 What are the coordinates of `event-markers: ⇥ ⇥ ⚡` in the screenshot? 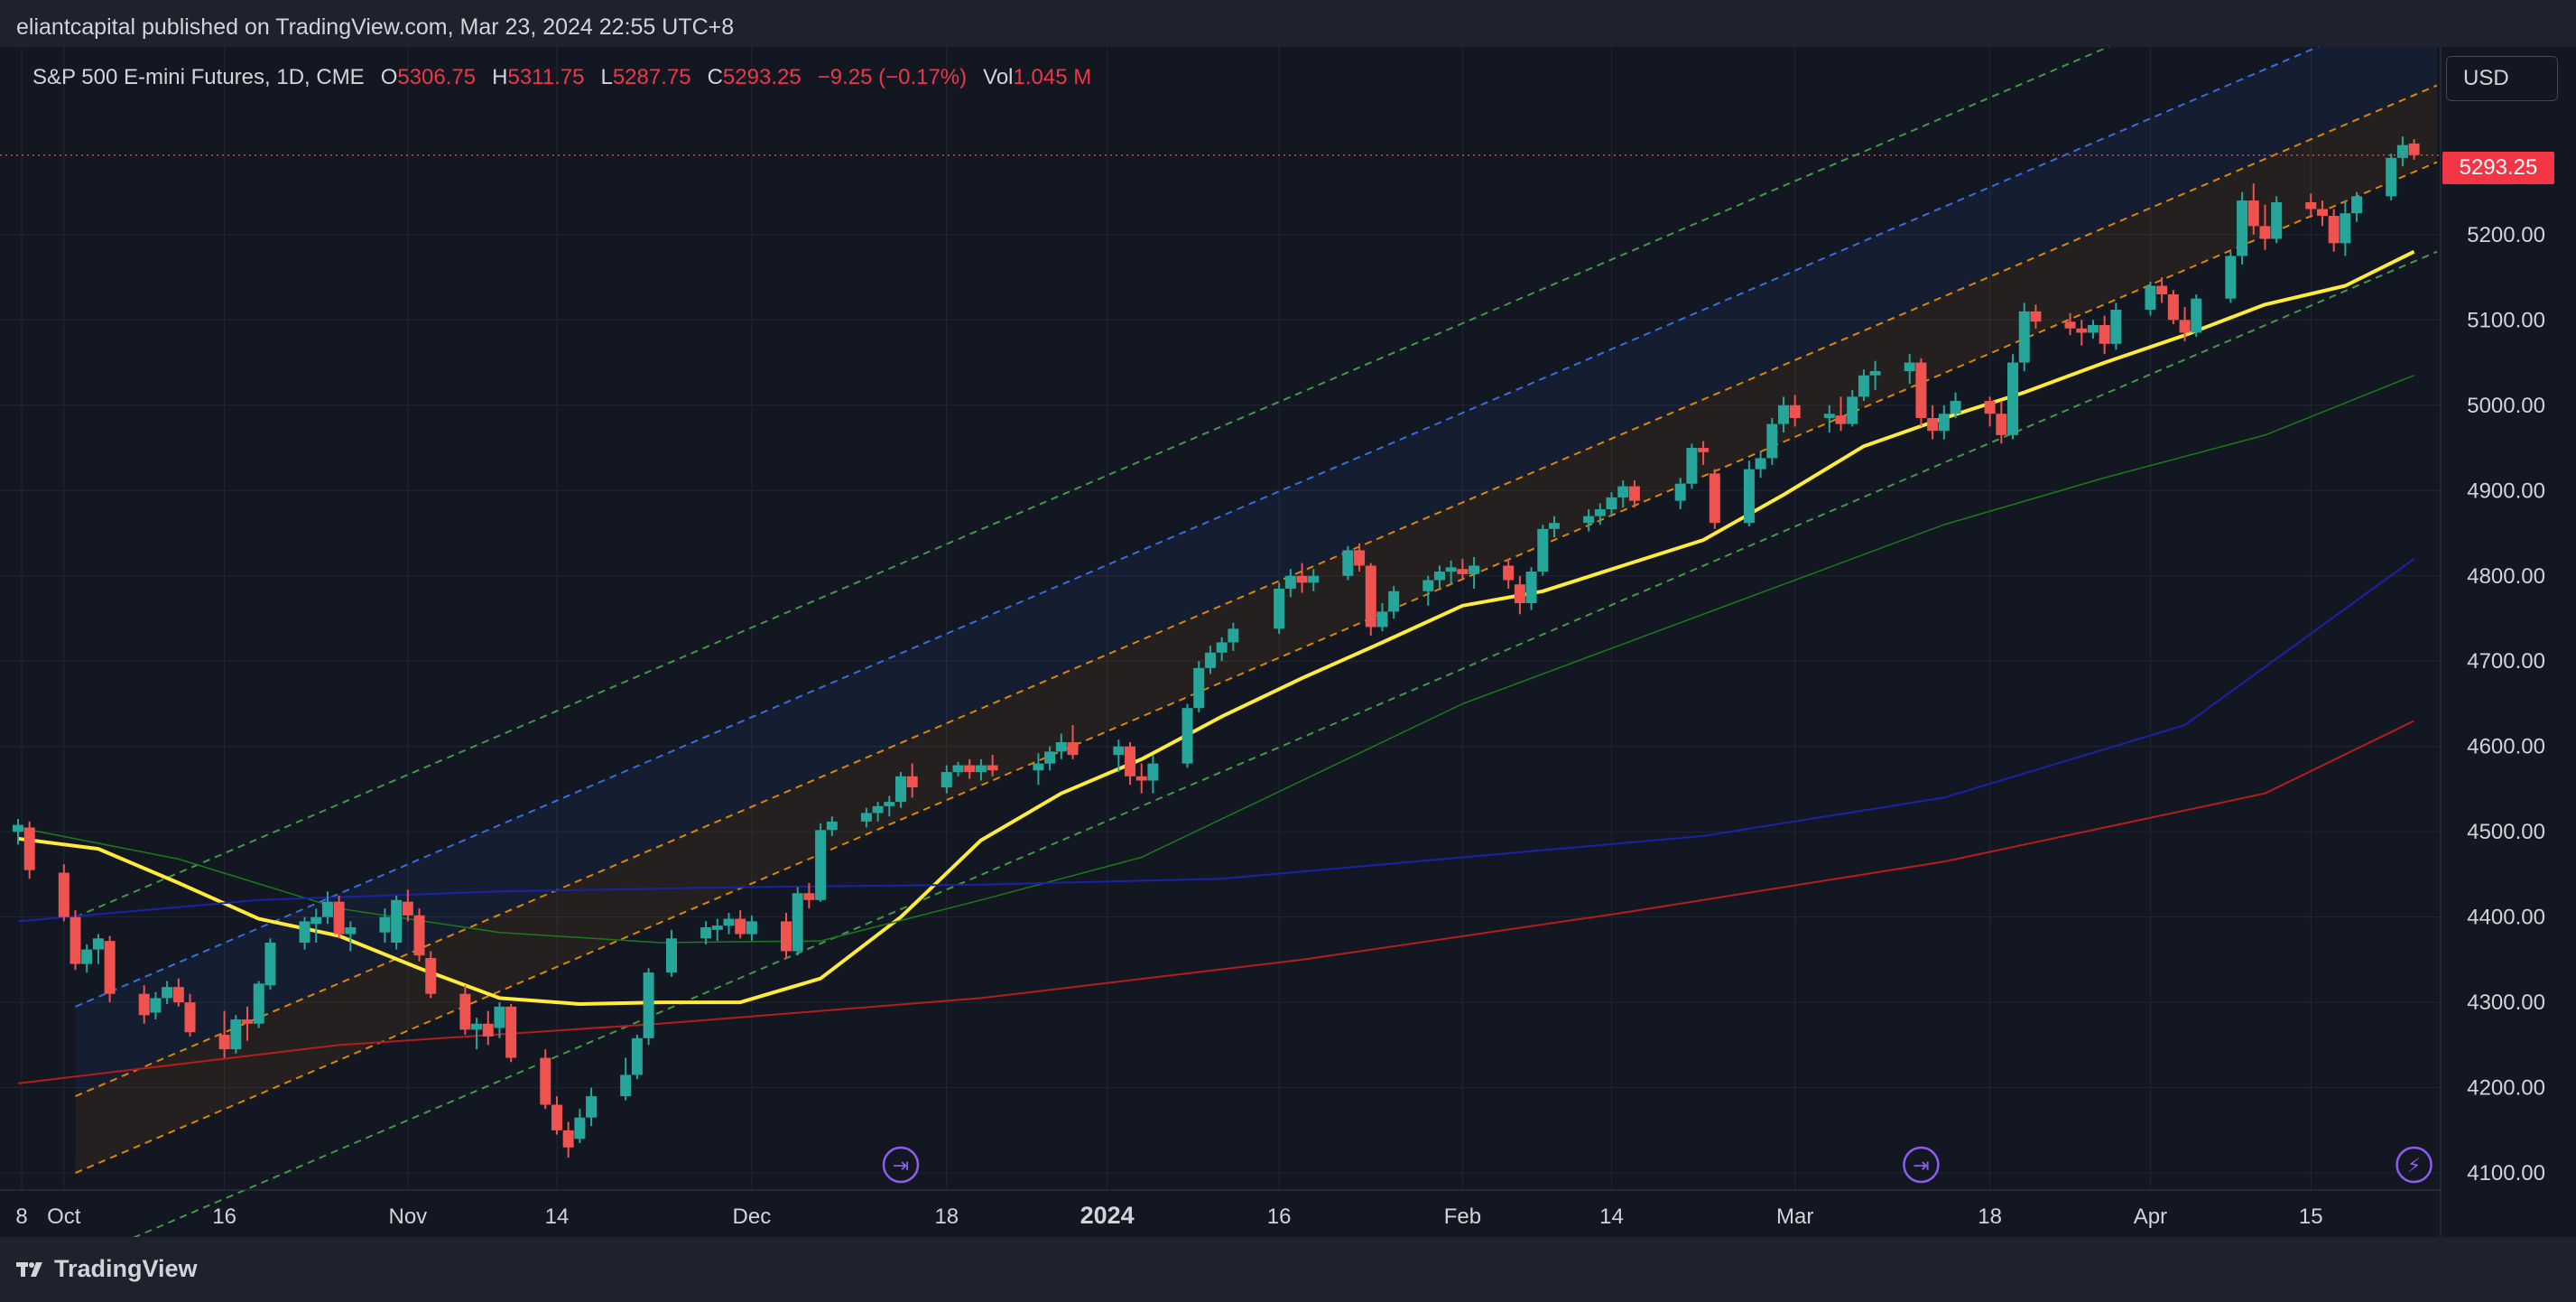 It's located at (1657, 1165).